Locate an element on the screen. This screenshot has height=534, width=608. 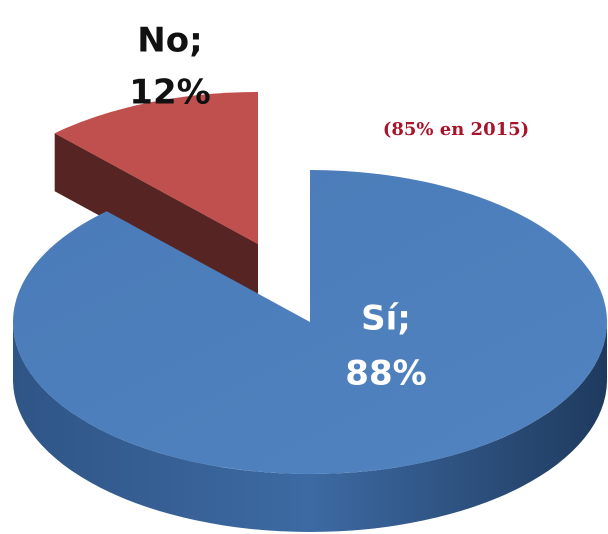
slice-cut-face is located at coordinates (156, 217).